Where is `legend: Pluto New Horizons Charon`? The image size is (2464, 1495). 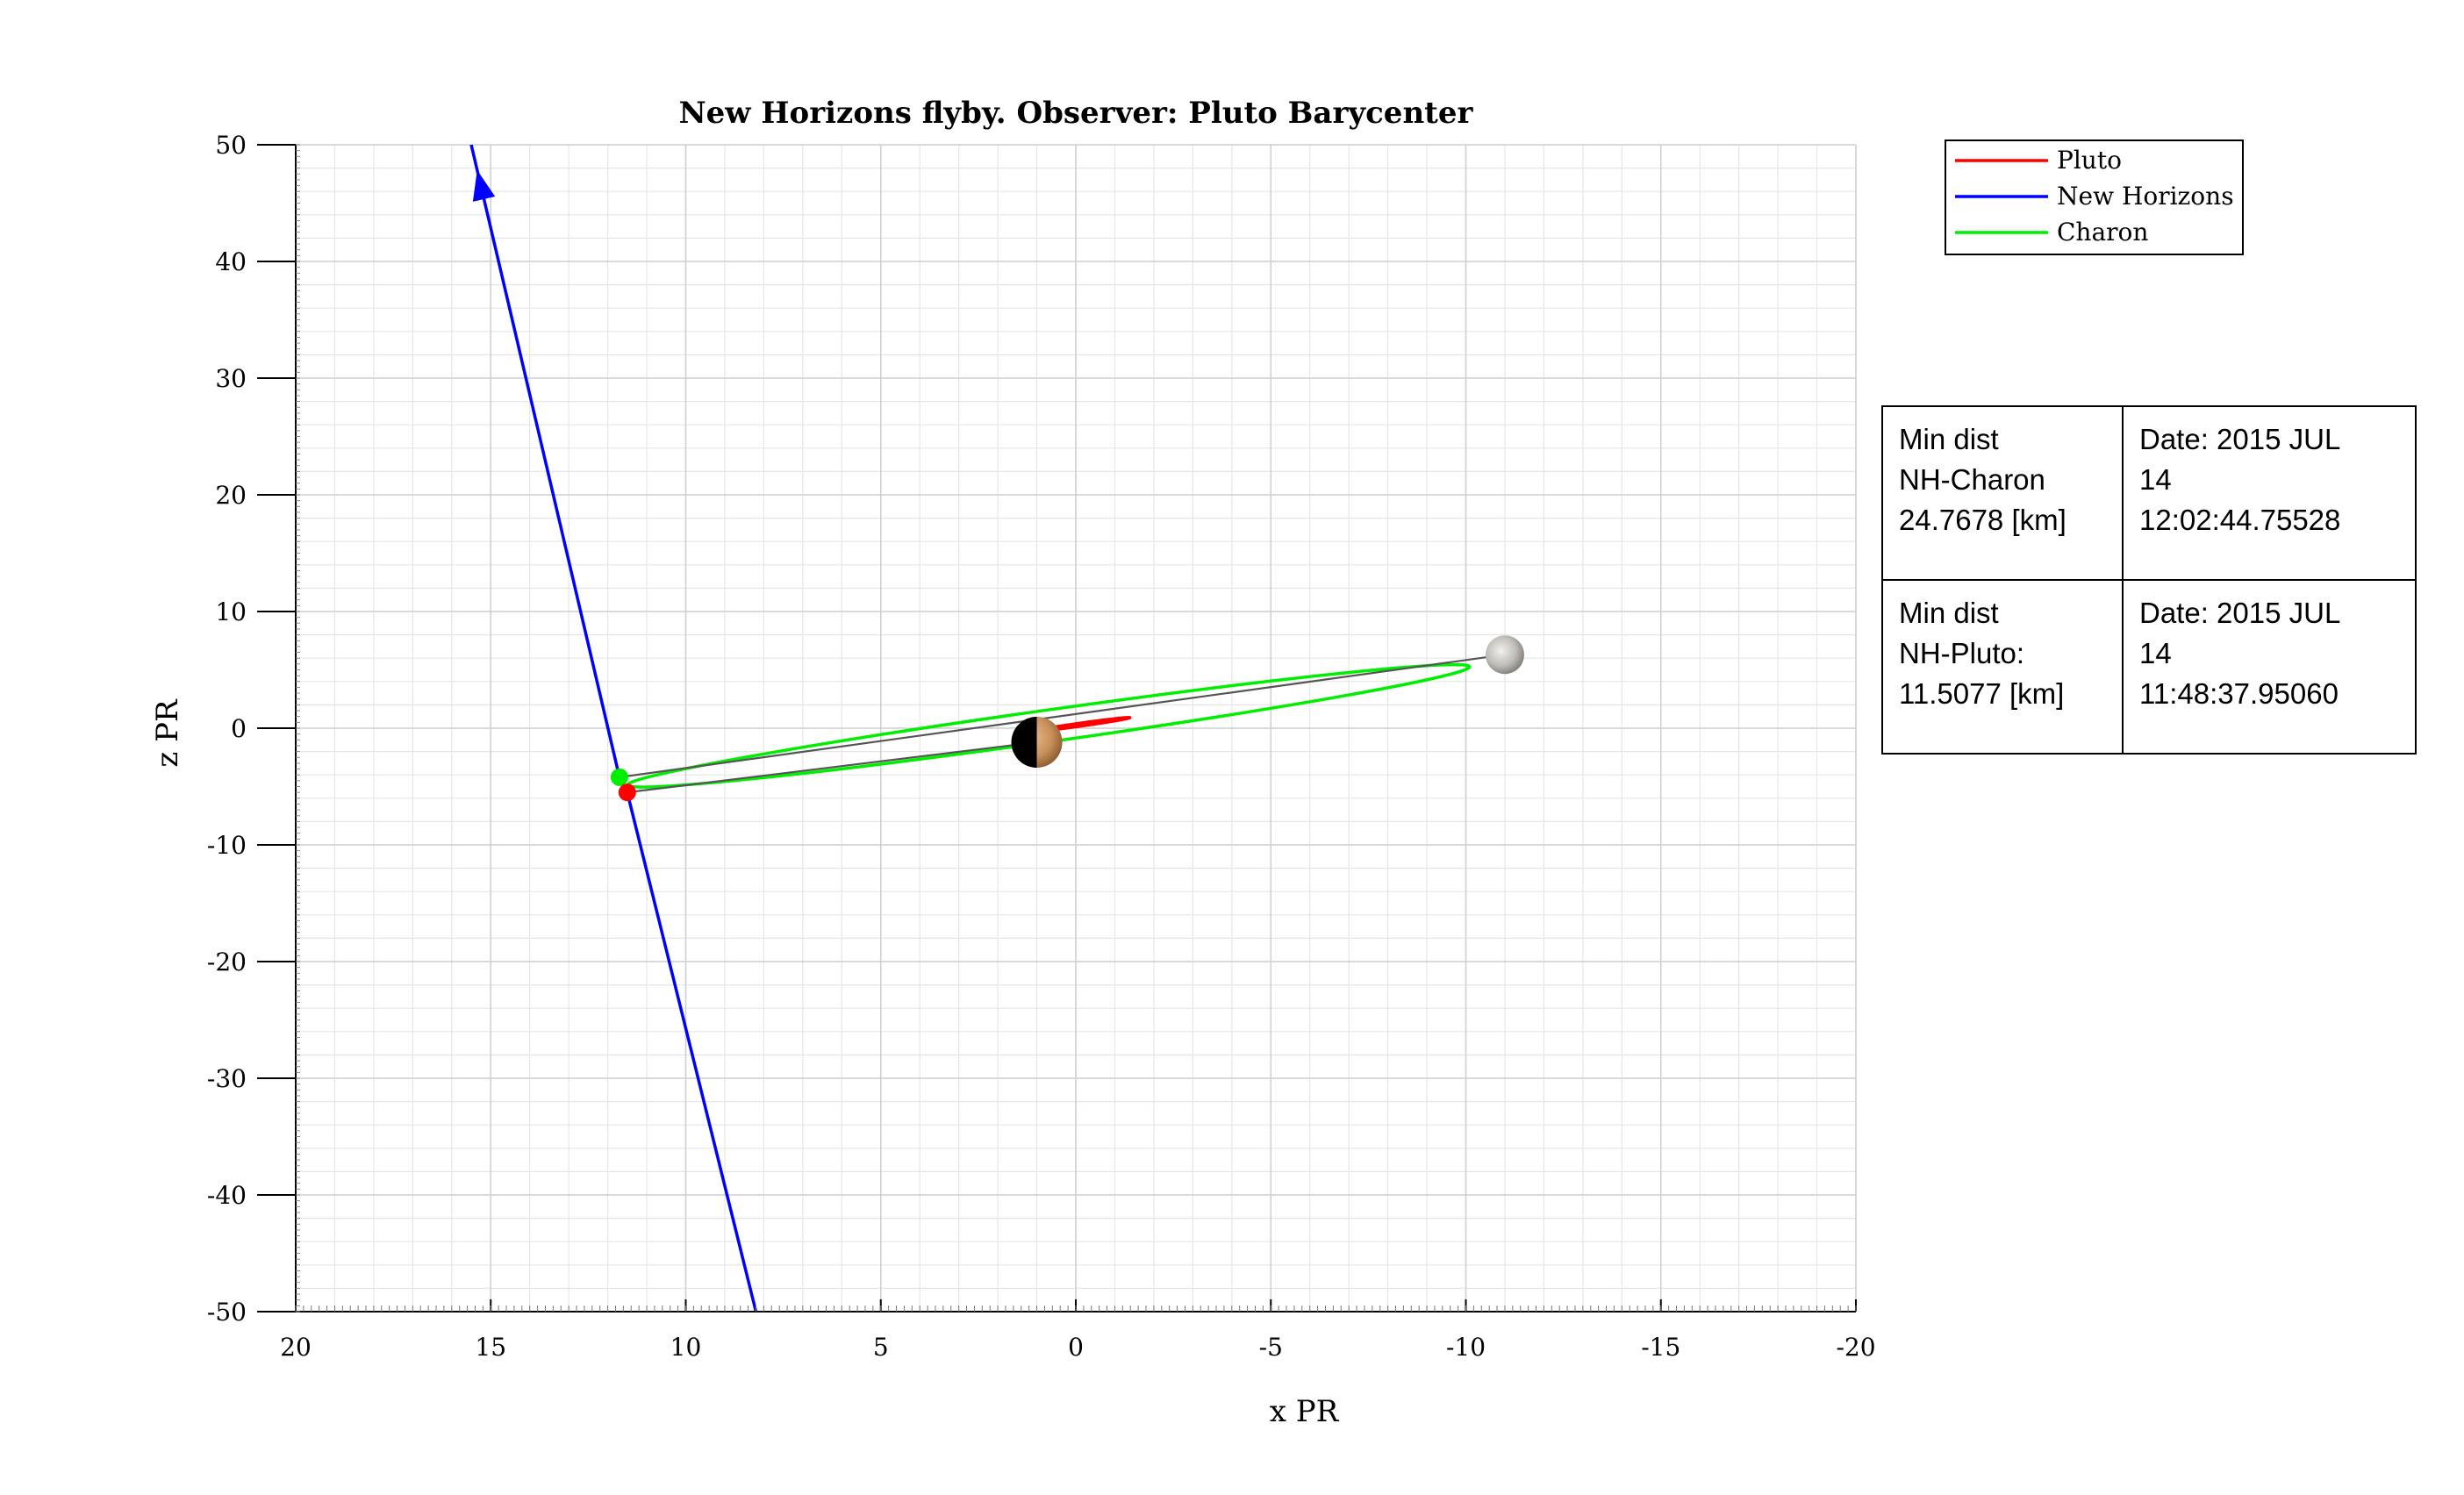
legend: Pluto New Horizons Charon is located at coordinates (2094, 197).